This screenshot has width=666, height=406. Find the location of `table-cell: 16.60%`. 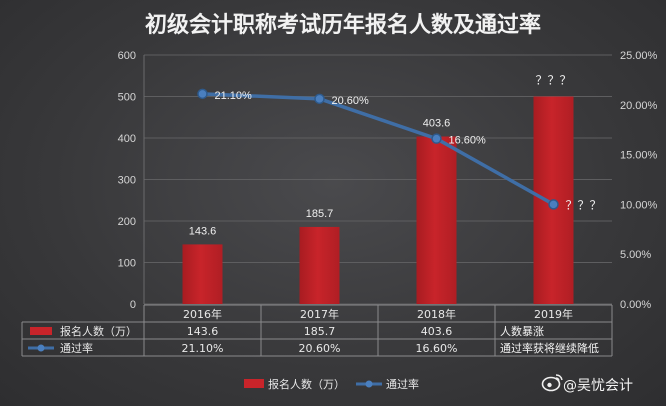

table-cell: 16.60% is located at coordinates (437, 348).